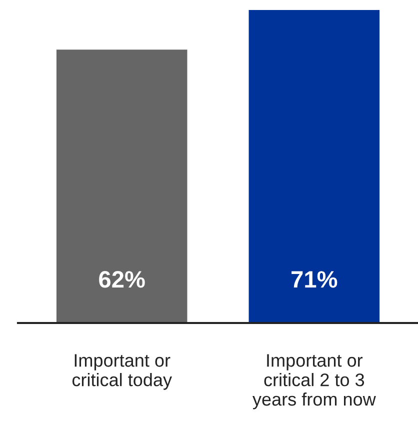 This screenshot has width=418, height=425. What do you see at coordinates (122, 372) in the screenshot?
I see `x-tick-label: Important or critical today` at bounding box center [122, 372].